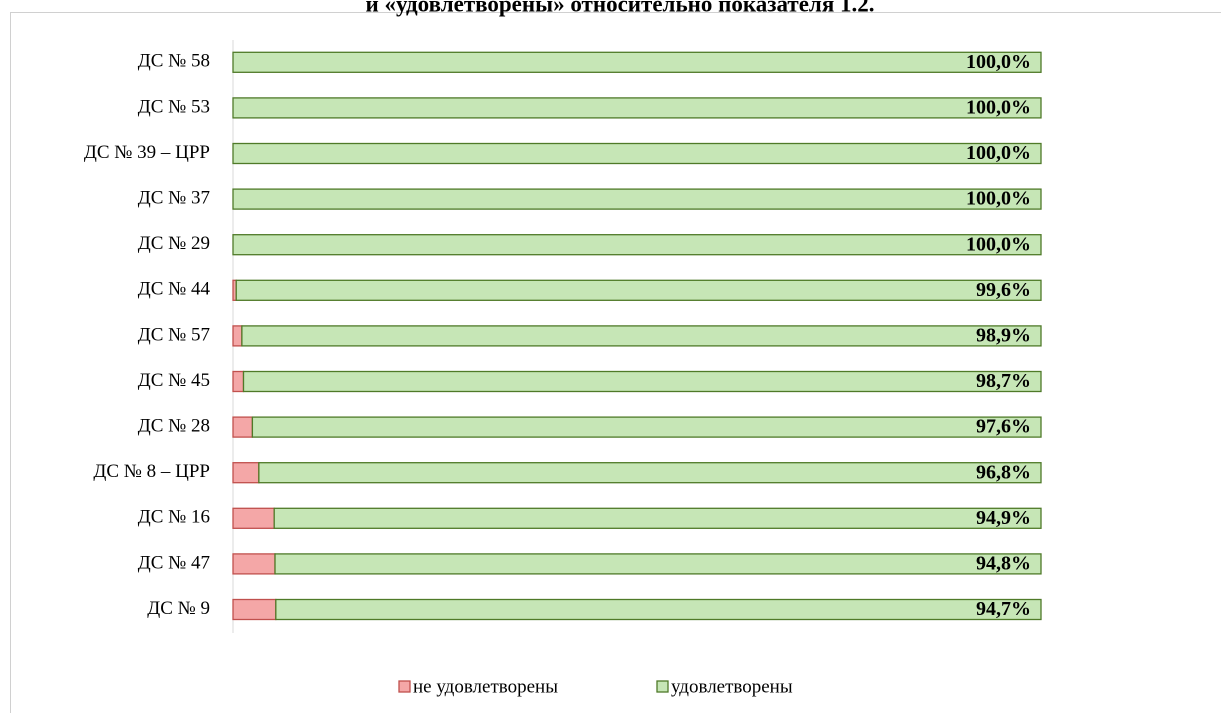  Describe the element at coordinates (174, 61) in the screenshot. I see `y-tick-label: ДС № 58` at that location.